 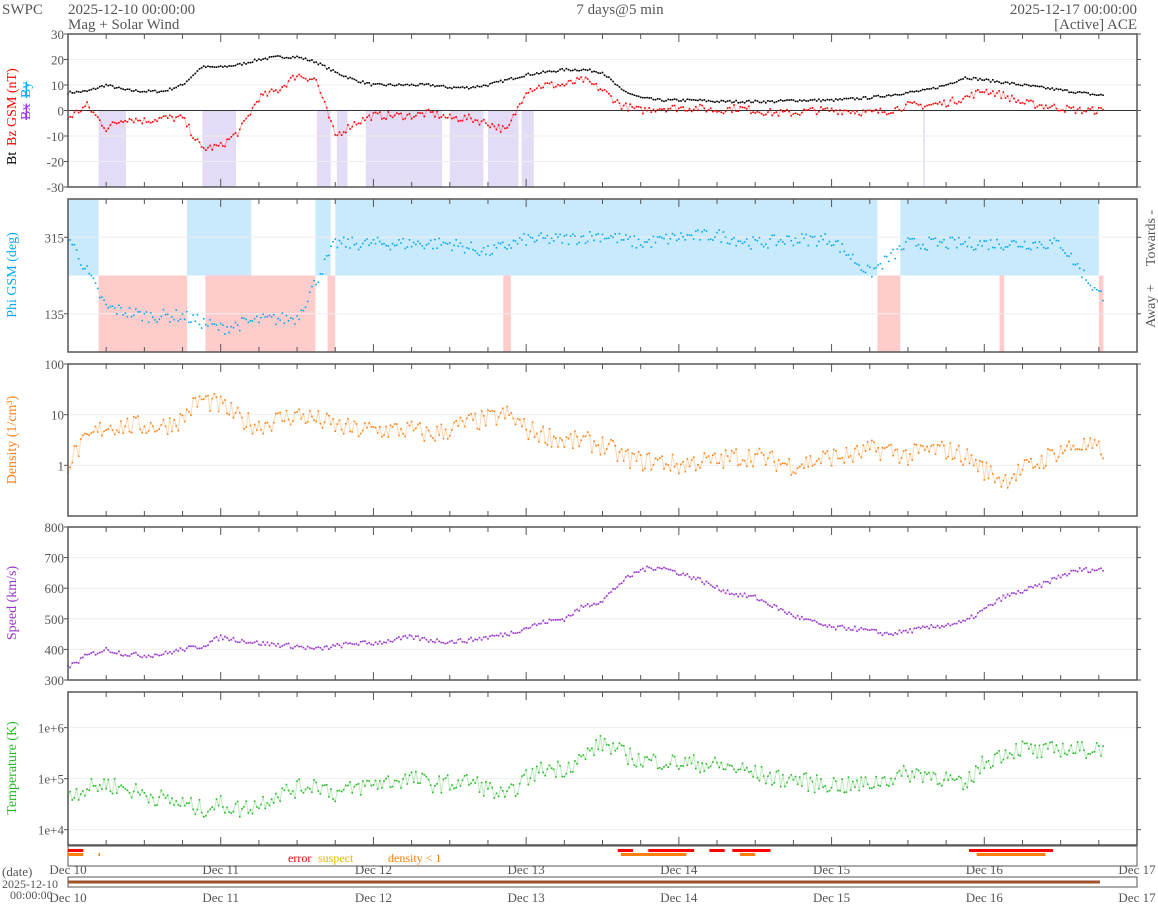 I want to click on by-label: By, so click(x=26, y=90).